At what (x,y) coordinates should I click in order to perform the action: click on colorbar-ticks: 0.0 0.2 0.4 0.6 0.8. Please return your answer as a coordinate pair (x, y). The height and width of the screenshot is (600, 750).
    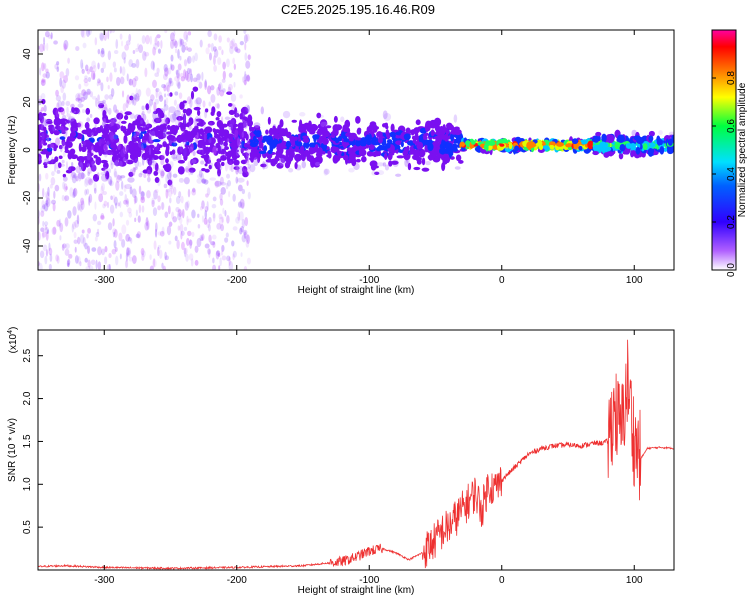
    Looking at the image, I should click on (724, 174).